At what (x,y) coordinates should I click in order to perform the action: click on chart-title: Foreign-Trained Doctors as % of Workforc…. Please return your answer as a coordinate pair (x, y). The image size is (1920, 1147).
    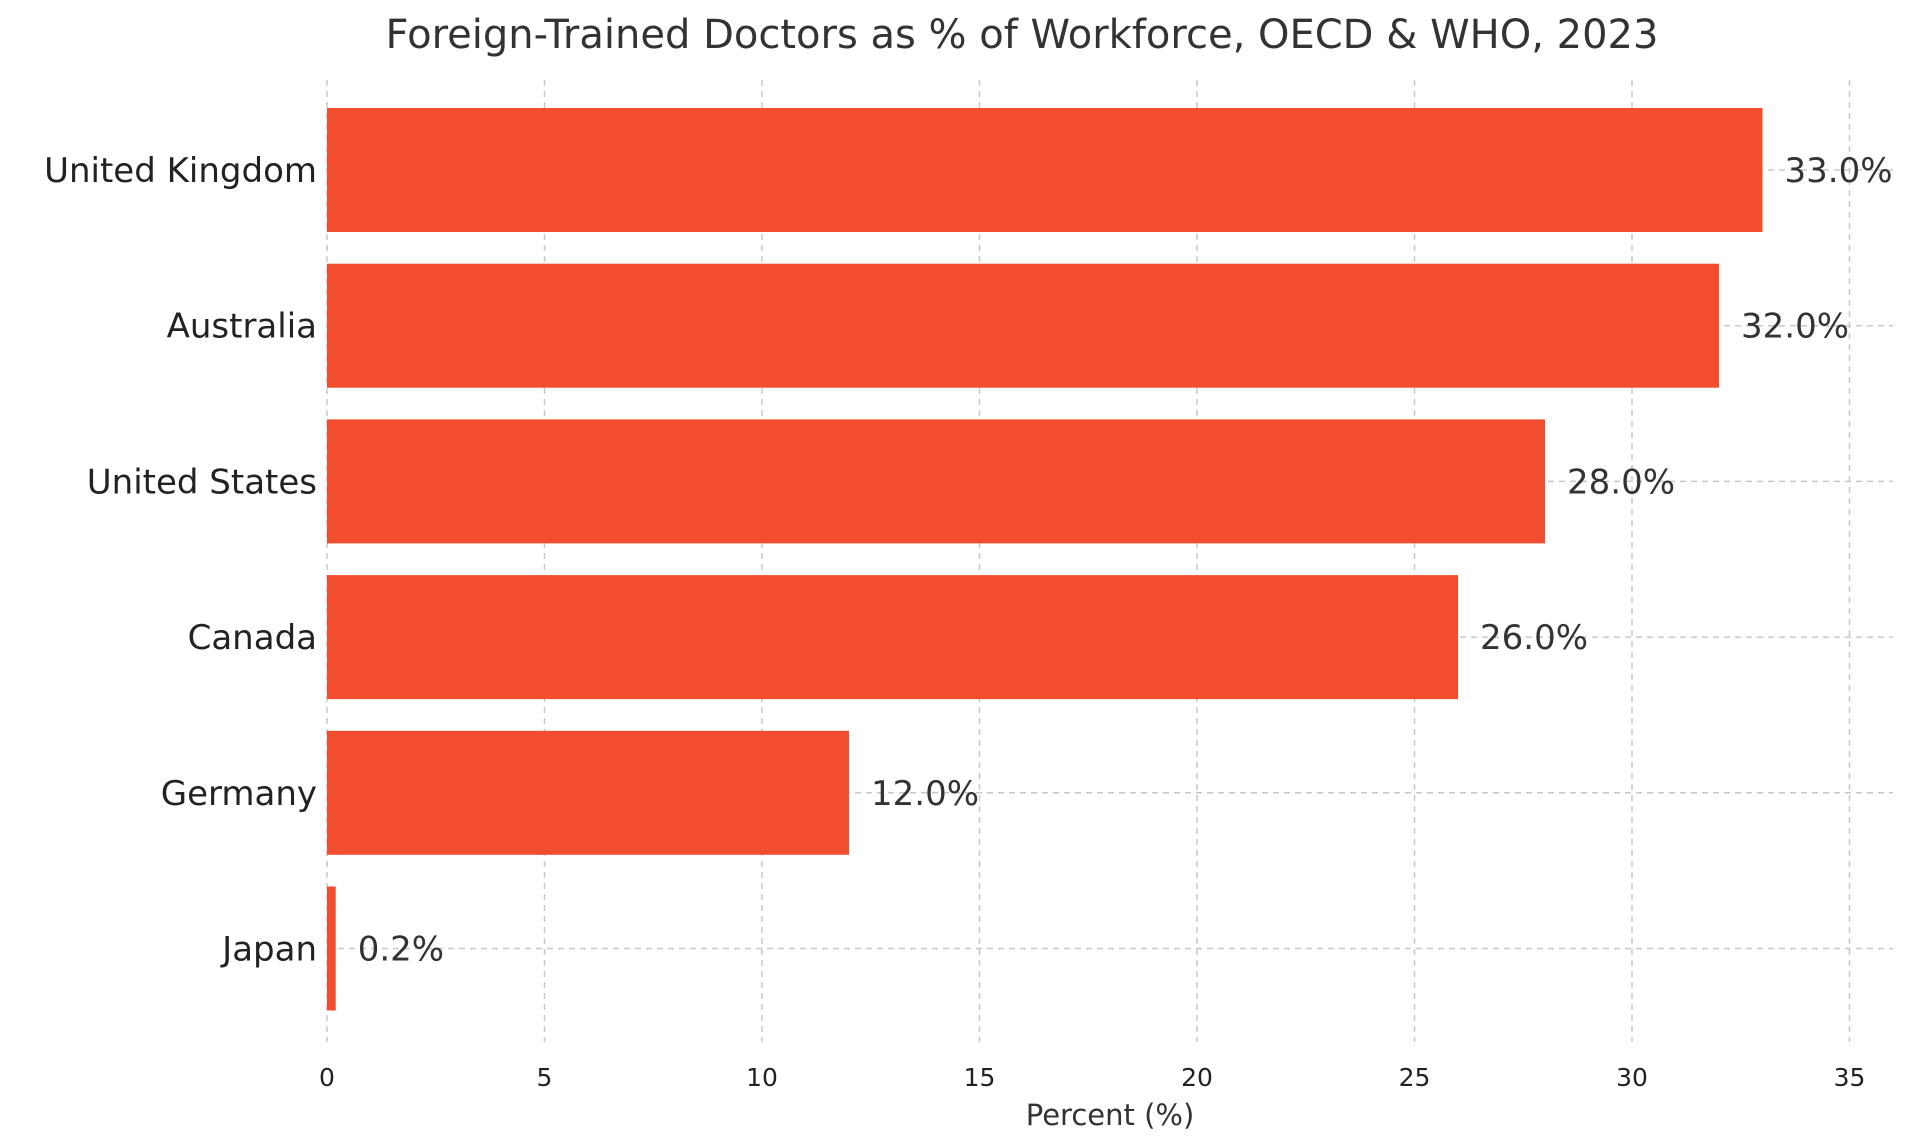
    Looking at the image, I should click on (1022, 35).